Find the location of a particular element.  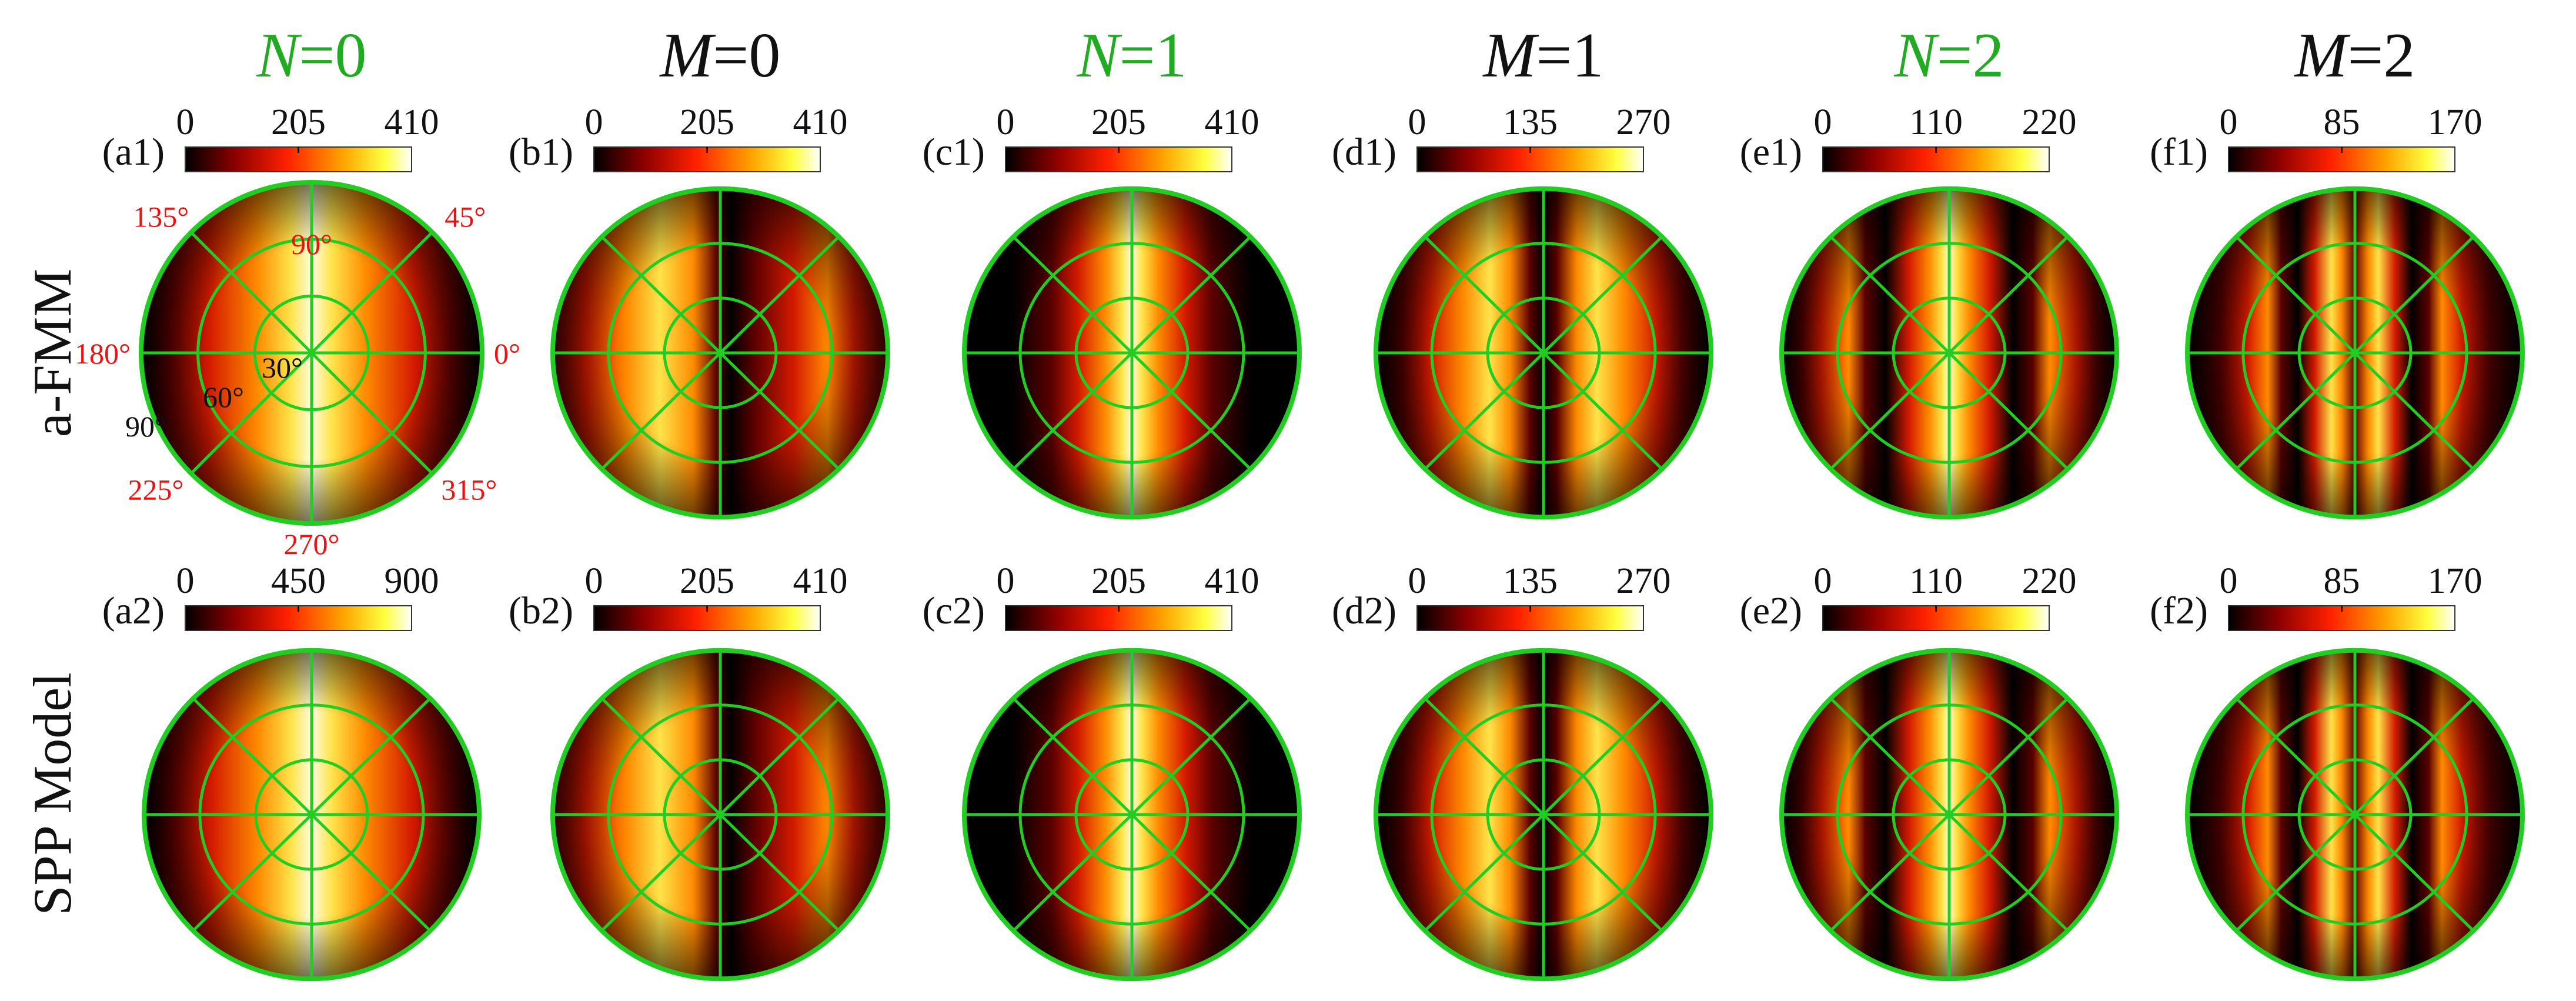

panel: (d1) 0 135 270 is located at coordinates (1522, 311).